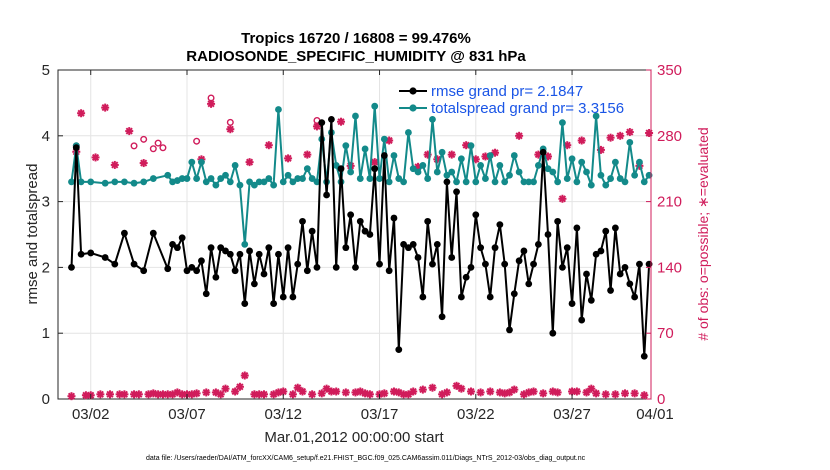  What do you see at coordinates (661, 399) in the screenshot?
I see `y-tick-label-right: 0` at bounding box center [661, 399].